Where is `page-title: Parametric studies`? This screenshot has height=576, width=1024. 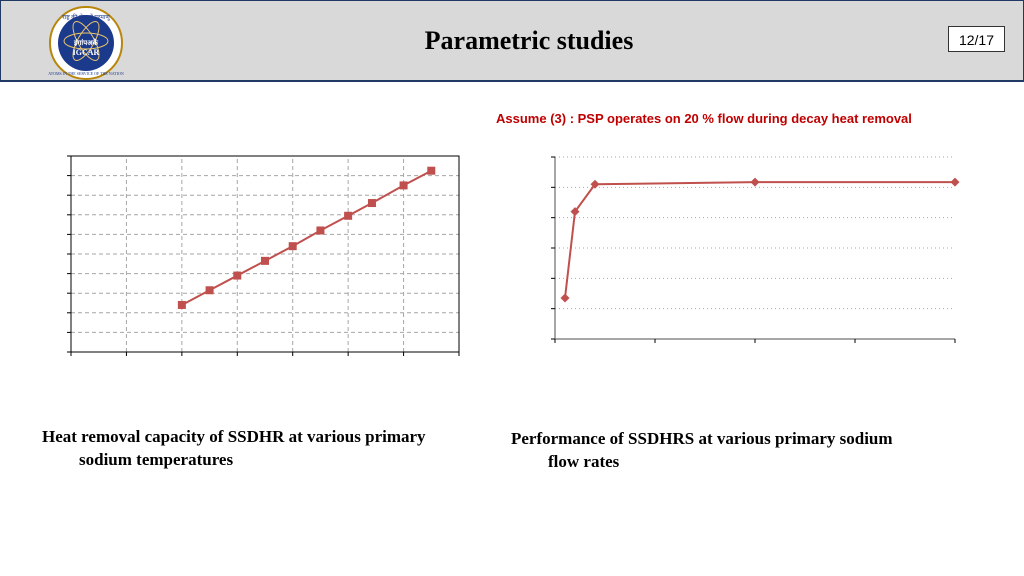
page-title: Parametric studies is located at coordinates (529, 40).